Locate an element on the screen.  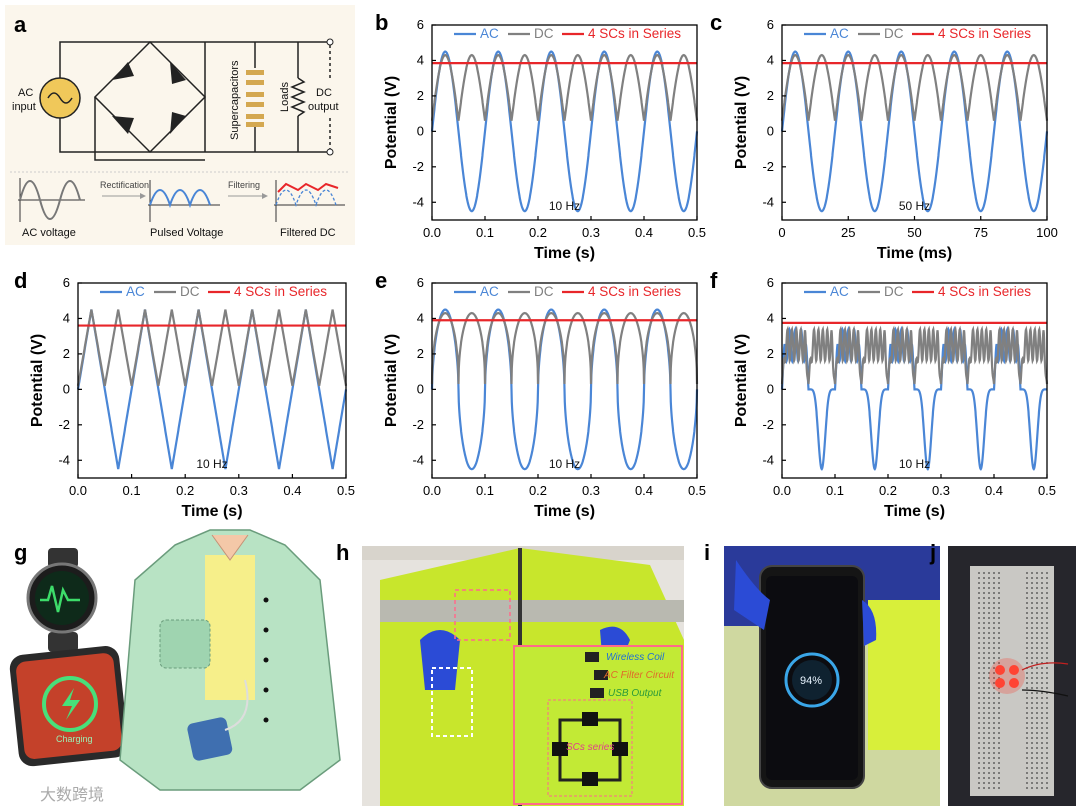
x-tick-label: 75 is located at coordinates (981, 232).